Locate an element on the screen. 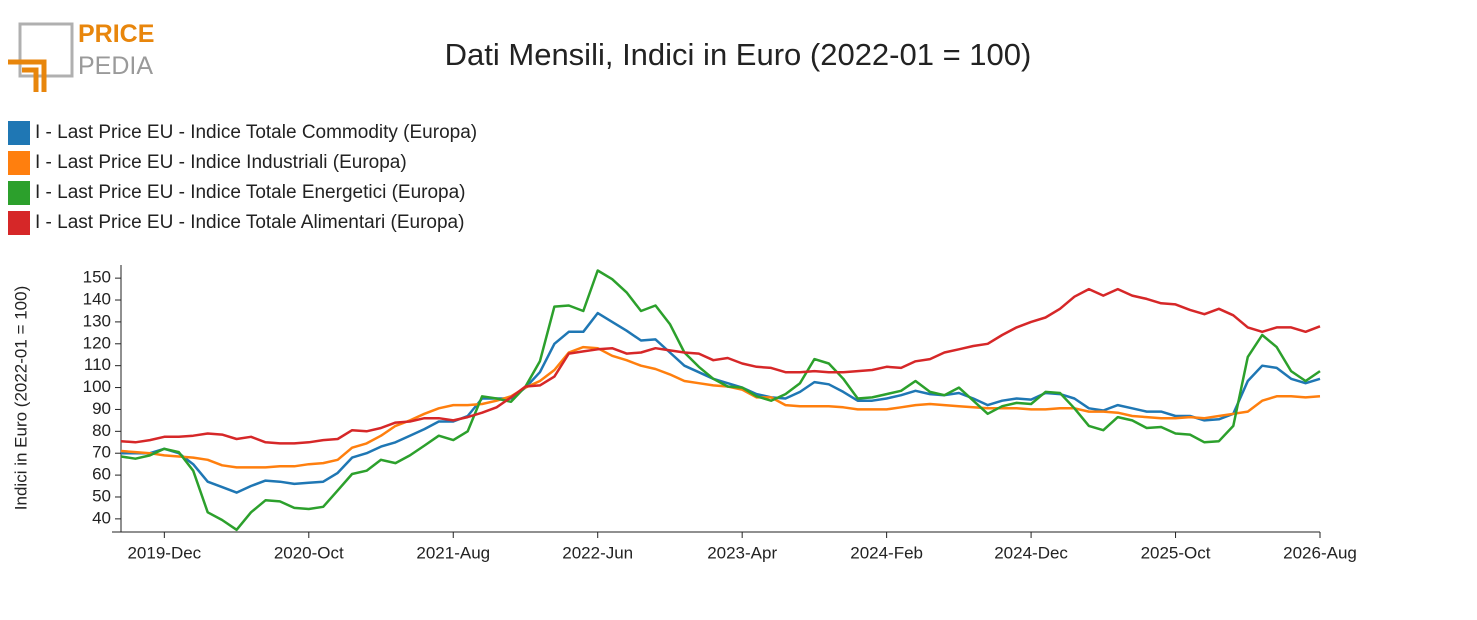 Image resolution: width=1477 pixels, height=620 pixels. x-tick-label: 2025-Oct is located at coordinates (1176, 552).